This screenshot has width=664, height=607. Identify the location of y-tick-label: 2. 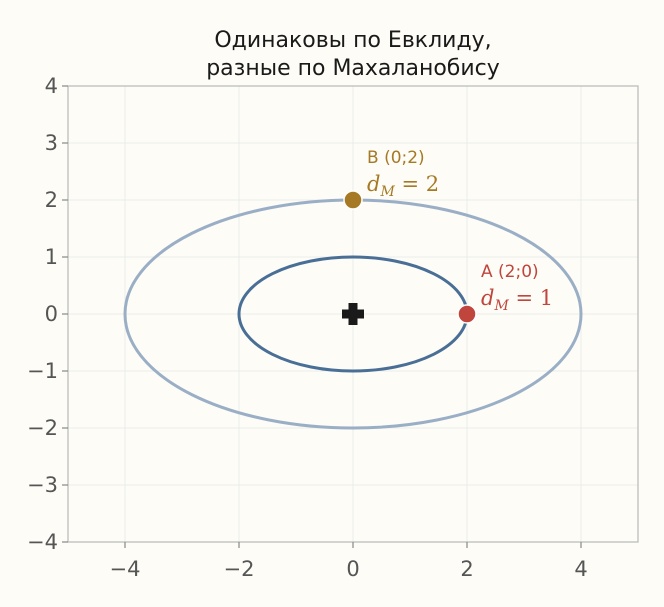
(51, 200).